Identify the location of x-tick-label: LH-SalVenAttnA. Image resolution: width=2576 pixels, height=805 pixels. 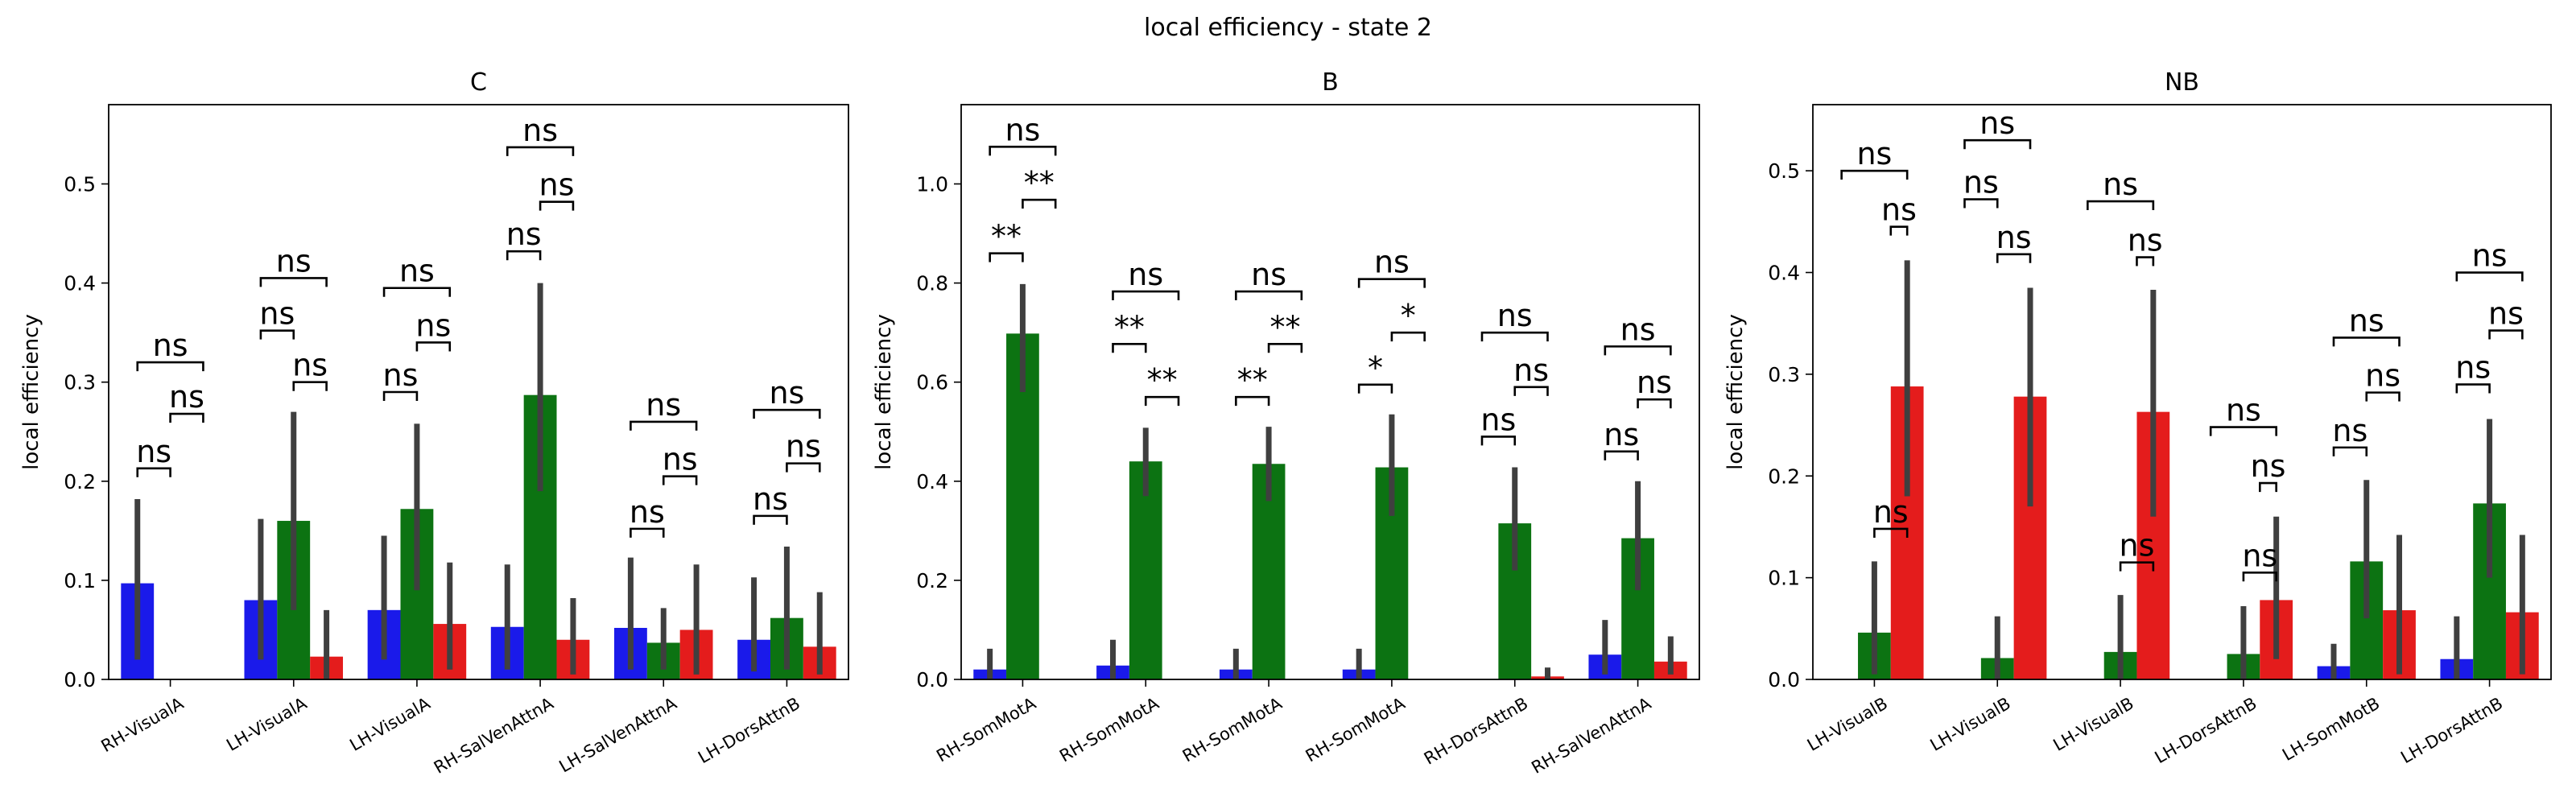
(618, 734).